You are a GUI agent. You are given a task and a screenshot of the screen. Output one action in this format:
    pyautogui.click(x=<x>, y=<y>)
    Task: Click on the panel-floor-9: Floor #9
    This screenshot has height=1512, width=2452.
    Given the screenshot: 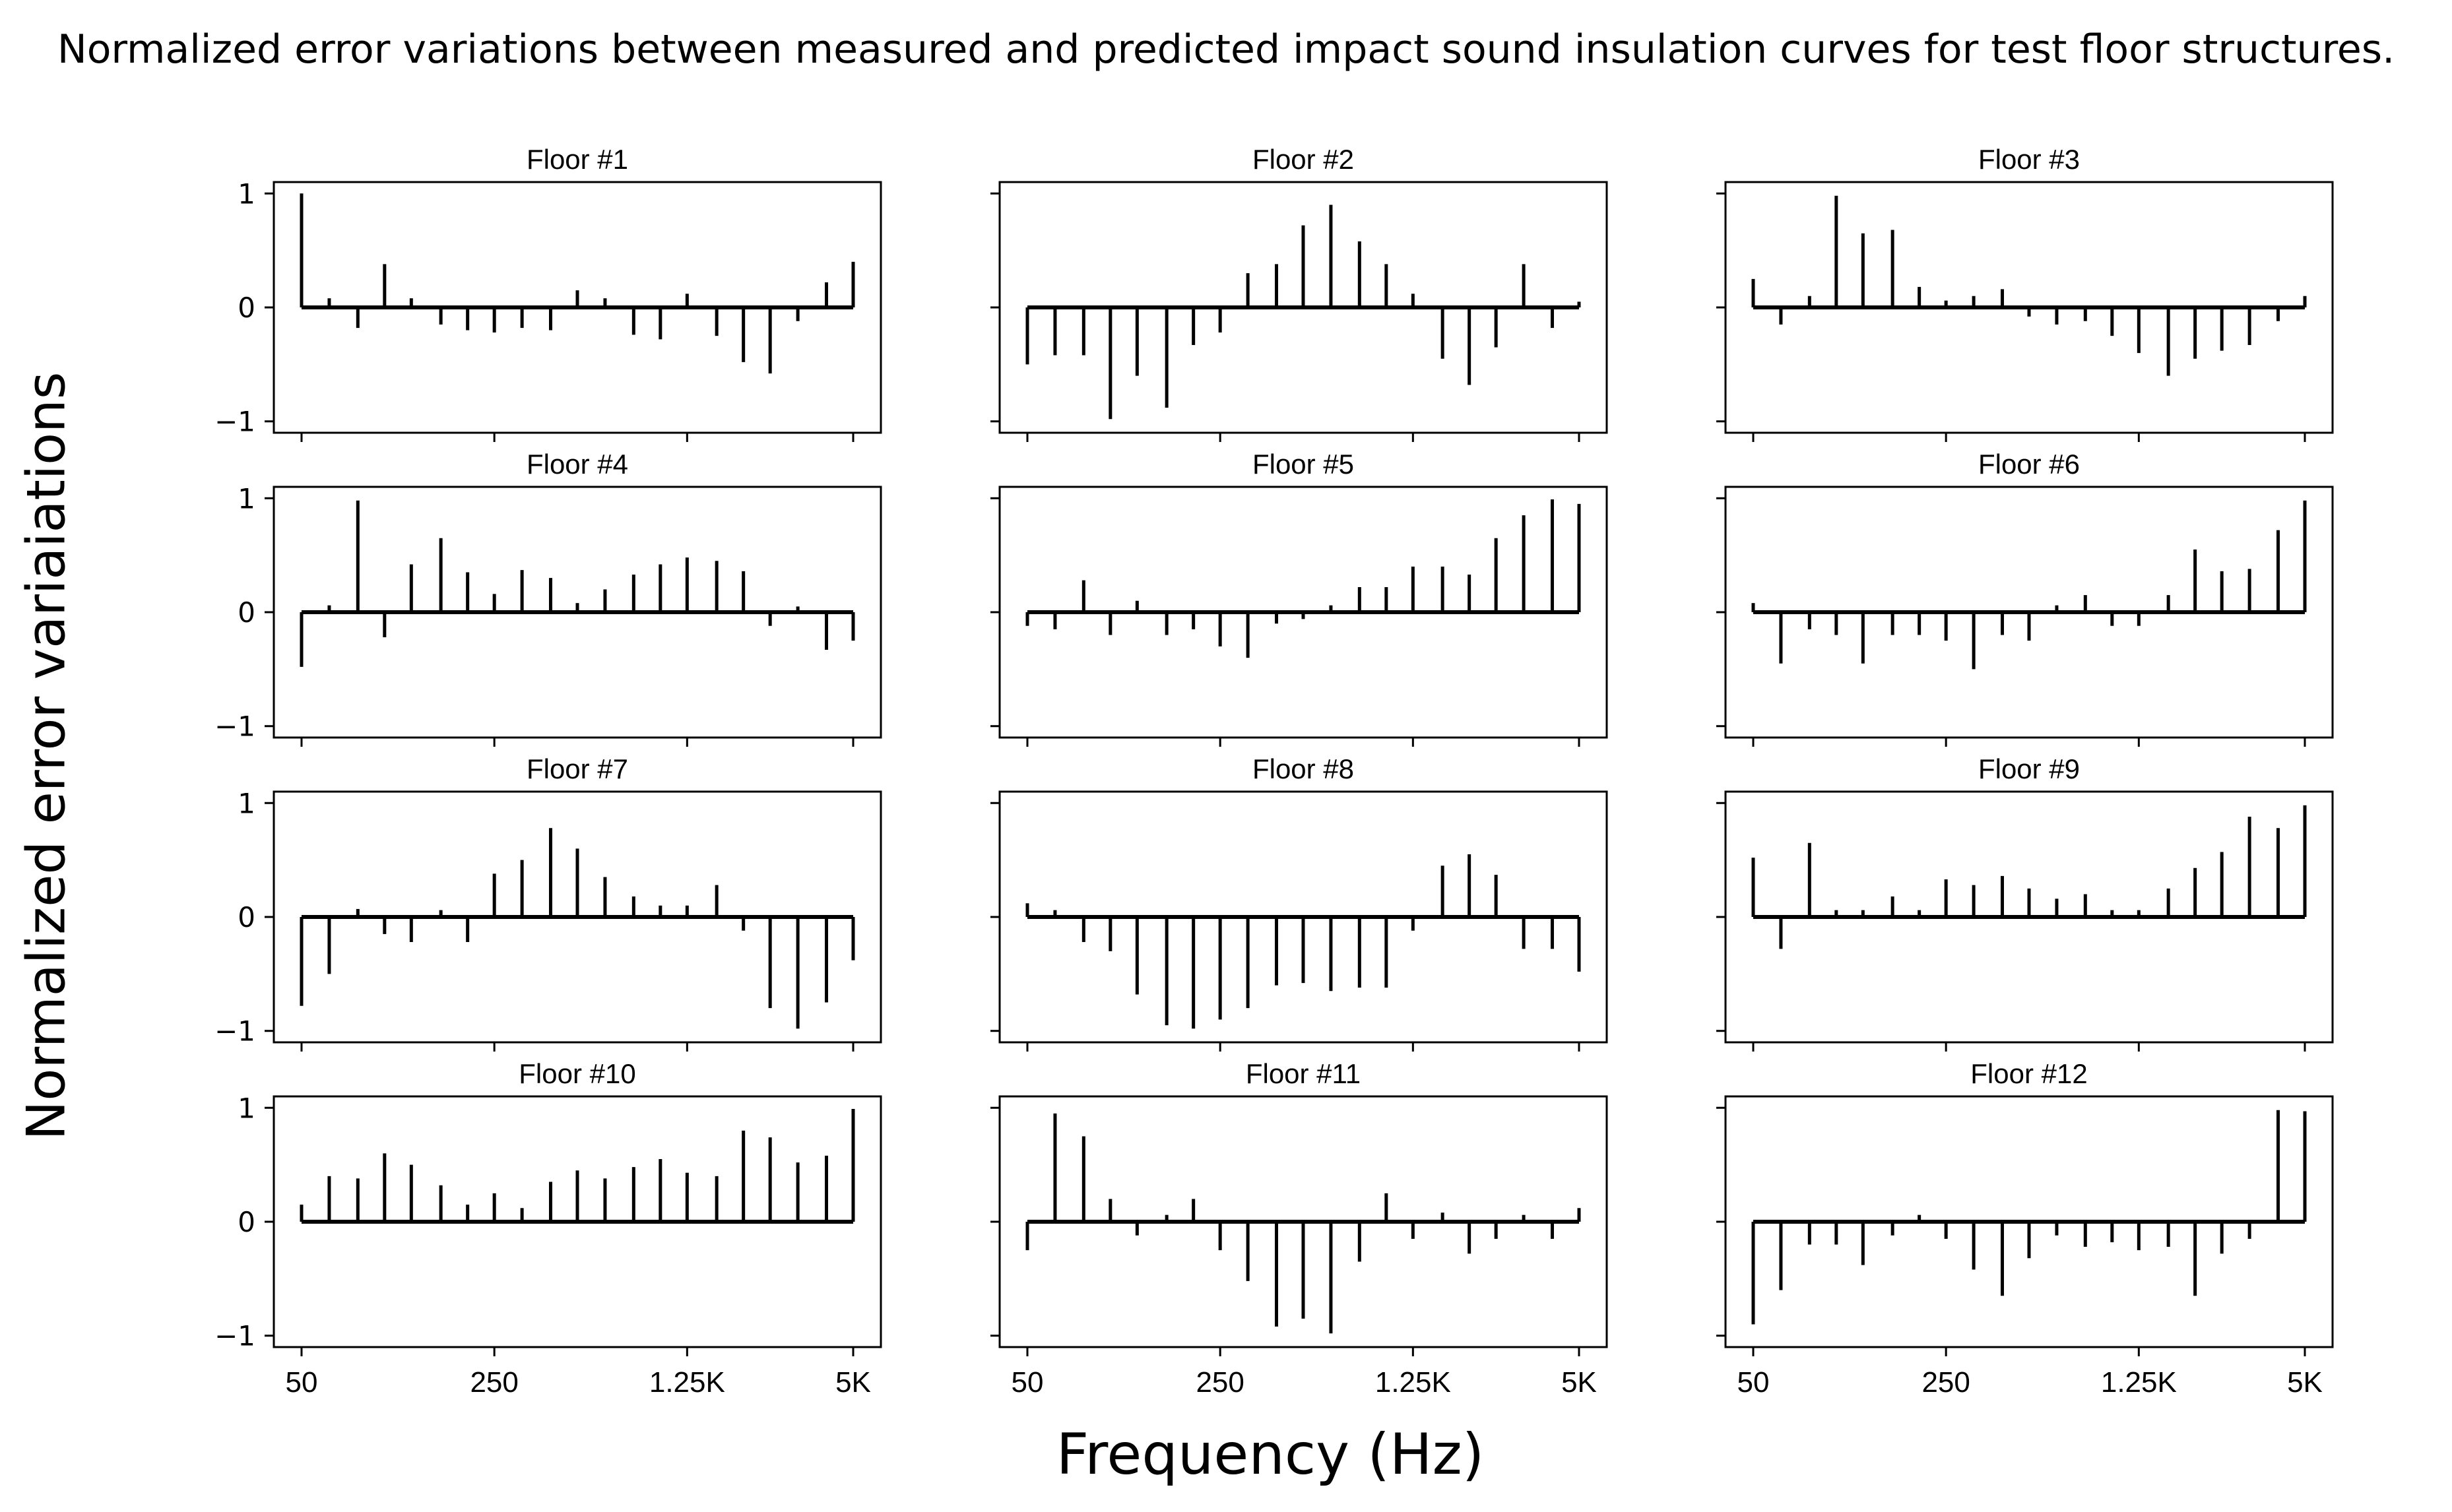 What is the action you would take?
    pyautogui.click(x=2025, y=903)
    